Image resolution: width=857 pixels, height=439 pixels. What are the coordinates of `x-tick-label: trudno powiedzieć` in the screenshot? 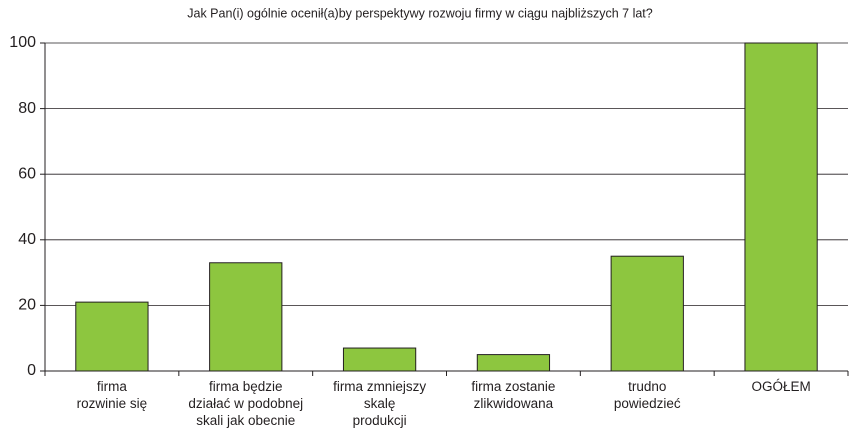 It's located at (647, 395).